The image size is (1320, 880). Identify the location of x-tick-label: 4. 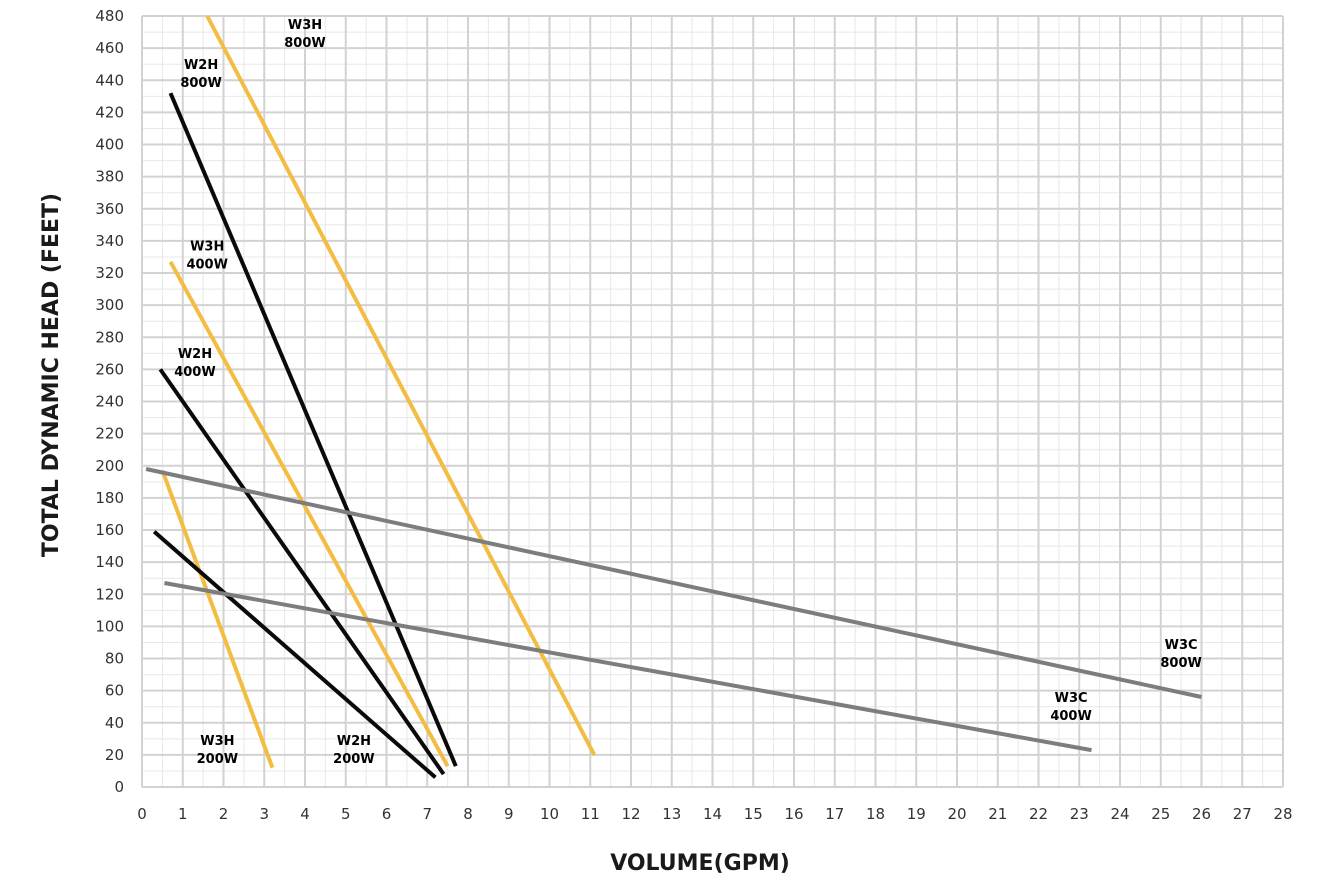
(305, 814).